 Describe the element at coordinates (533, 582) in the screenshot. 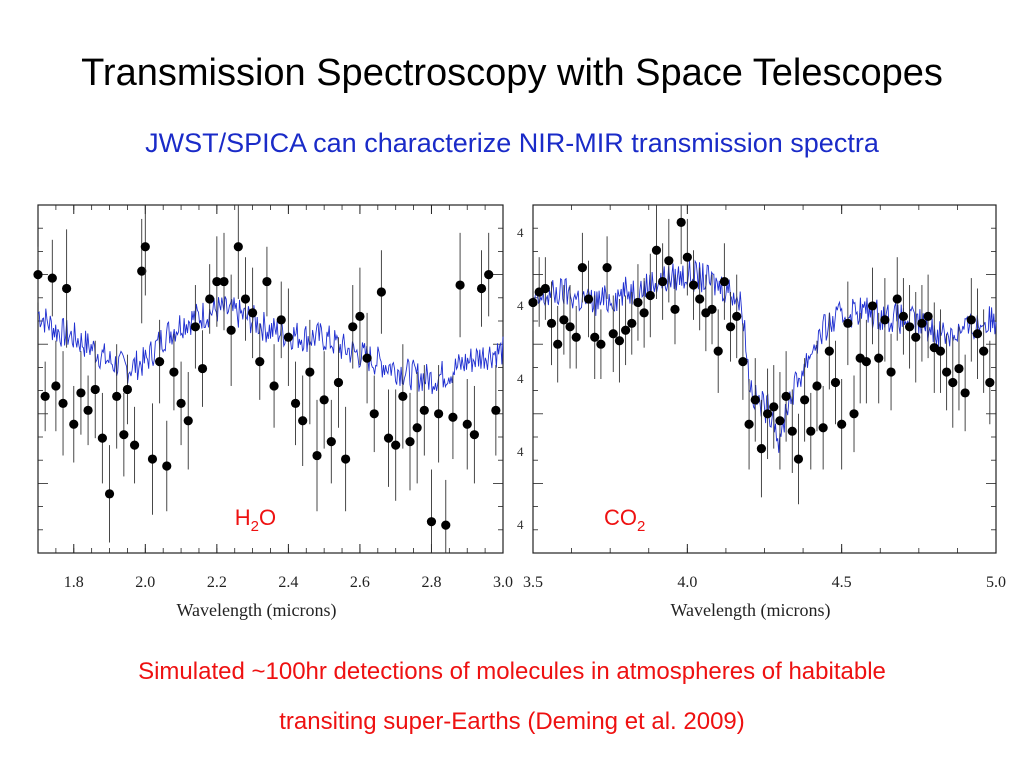

I see `x-tick-label: 3.5` at that location.